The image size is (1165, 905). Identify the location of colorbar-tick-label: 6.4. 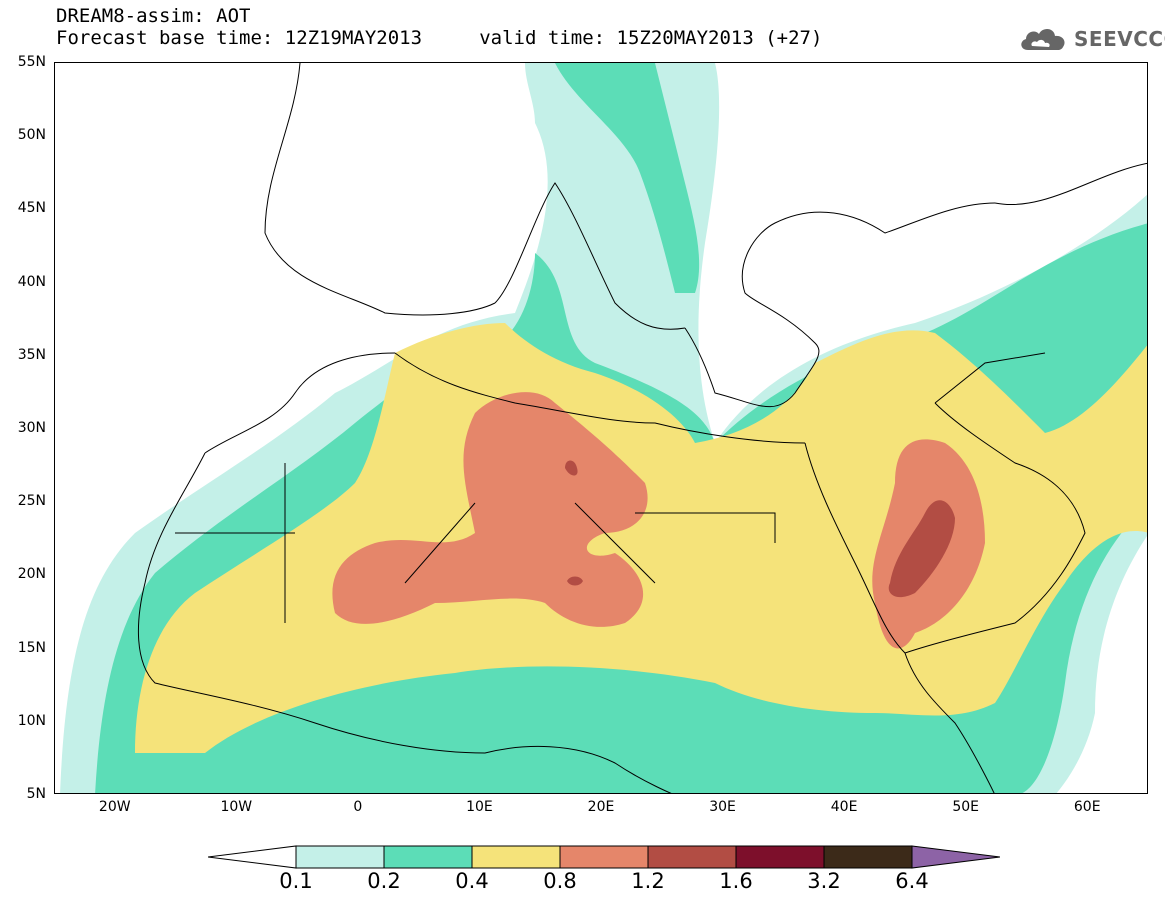
(912, 881).